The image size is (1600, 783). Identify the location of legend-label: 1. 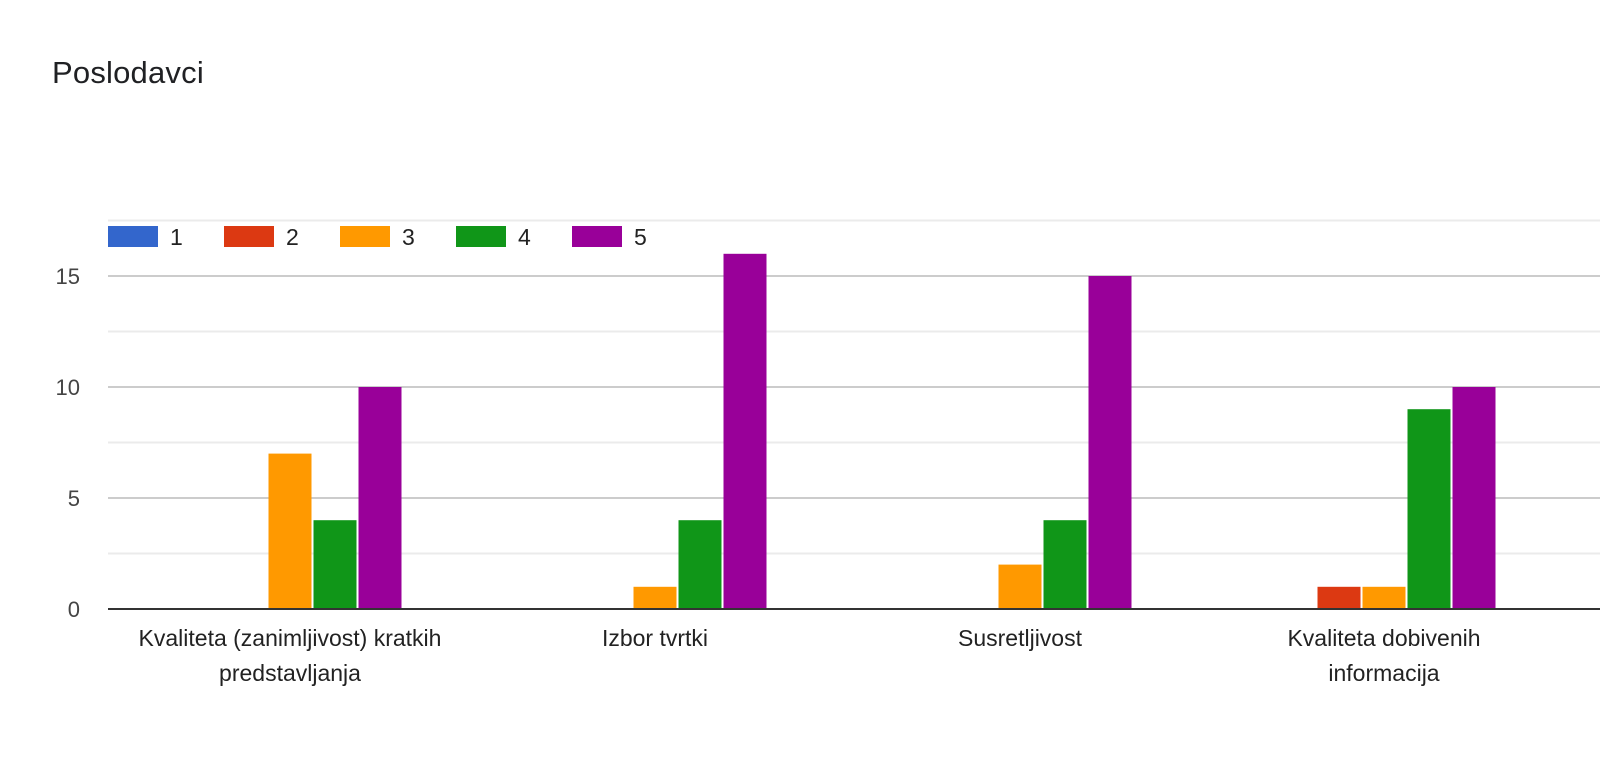
(176, 237).